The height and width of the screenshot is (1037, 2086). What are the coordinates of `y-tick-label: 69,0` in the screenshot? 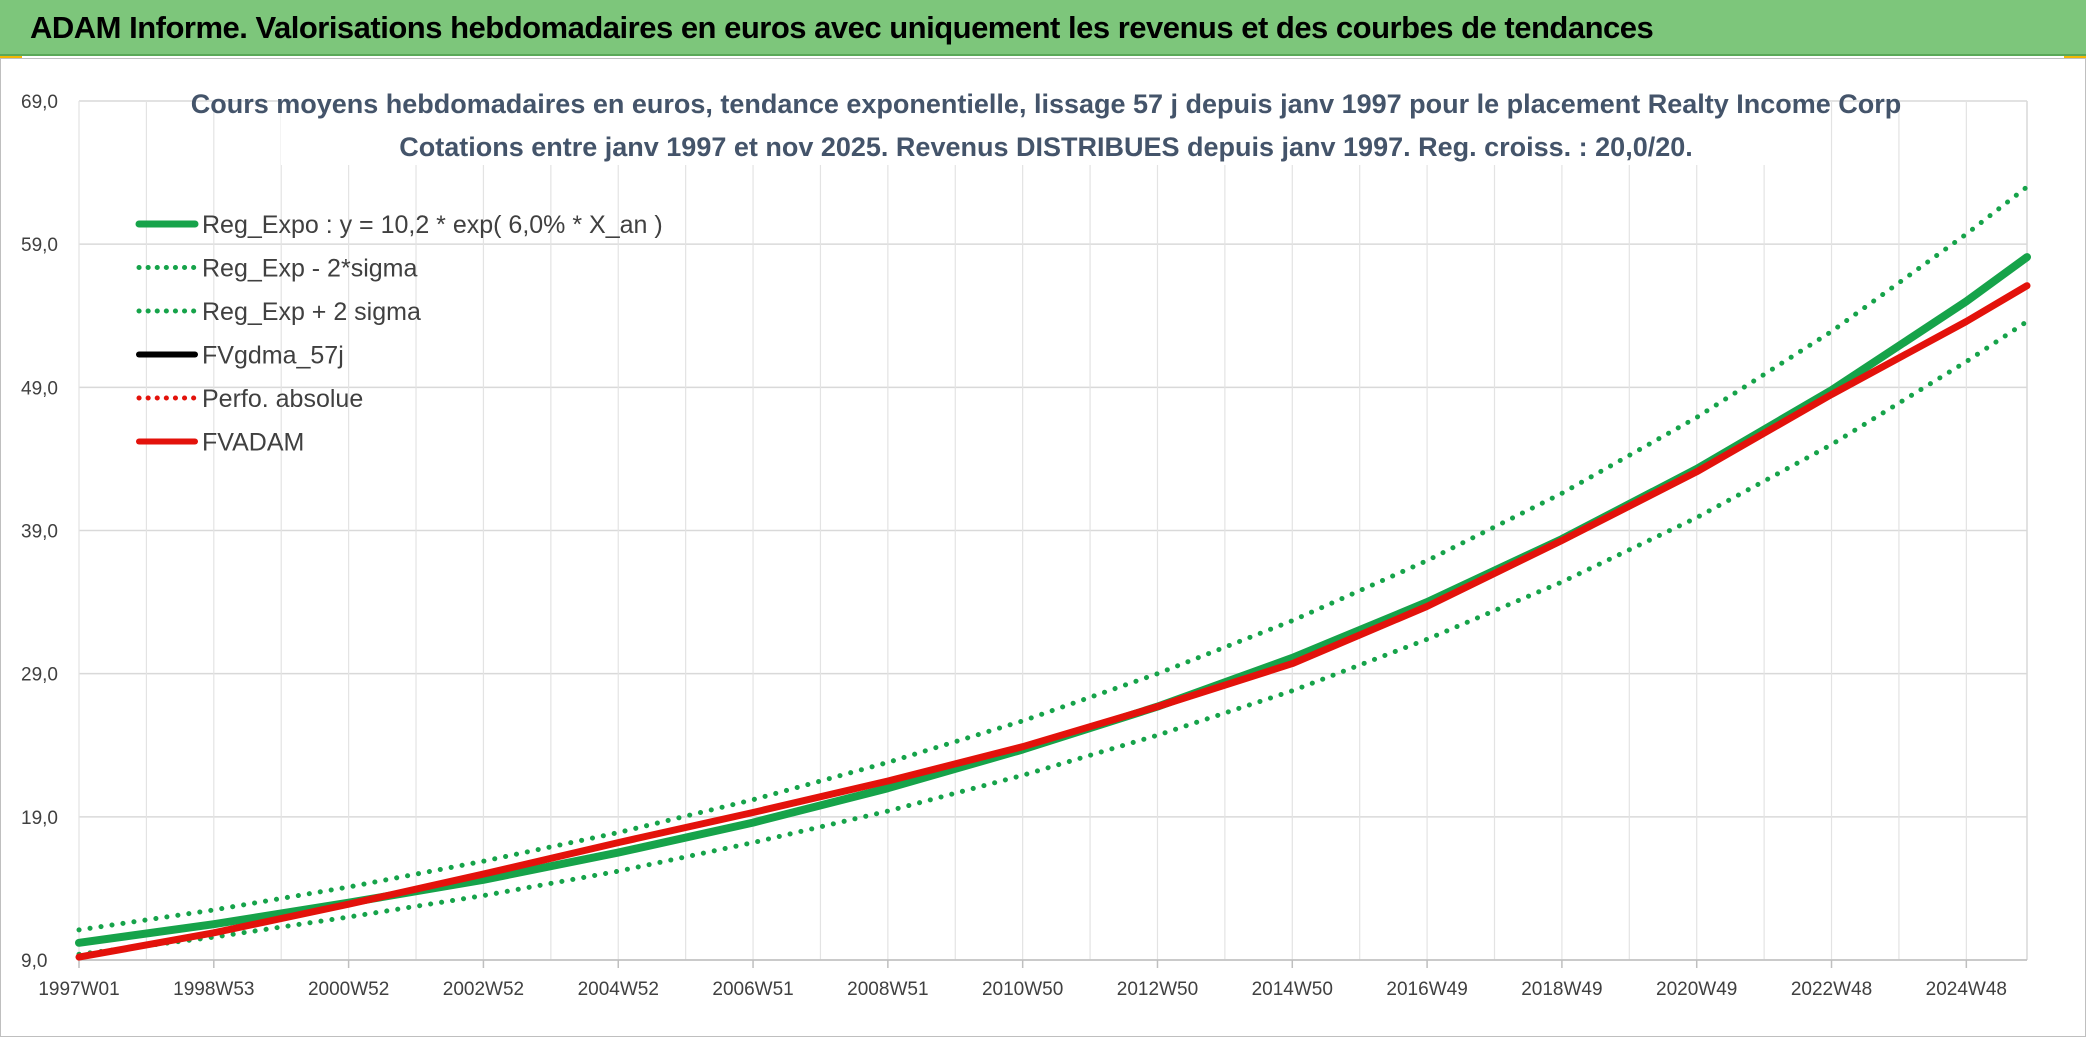 It's located at (39, 102).